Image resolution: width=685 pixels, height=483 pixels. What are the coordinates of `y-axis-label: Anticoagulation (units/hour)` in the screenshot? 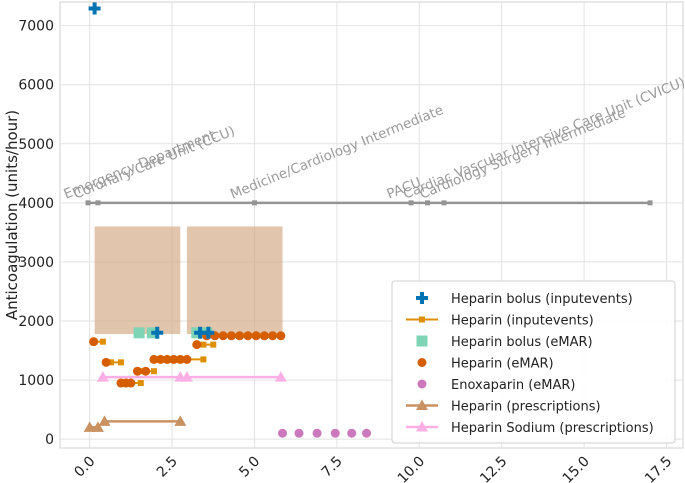 It's located at (12, 215).